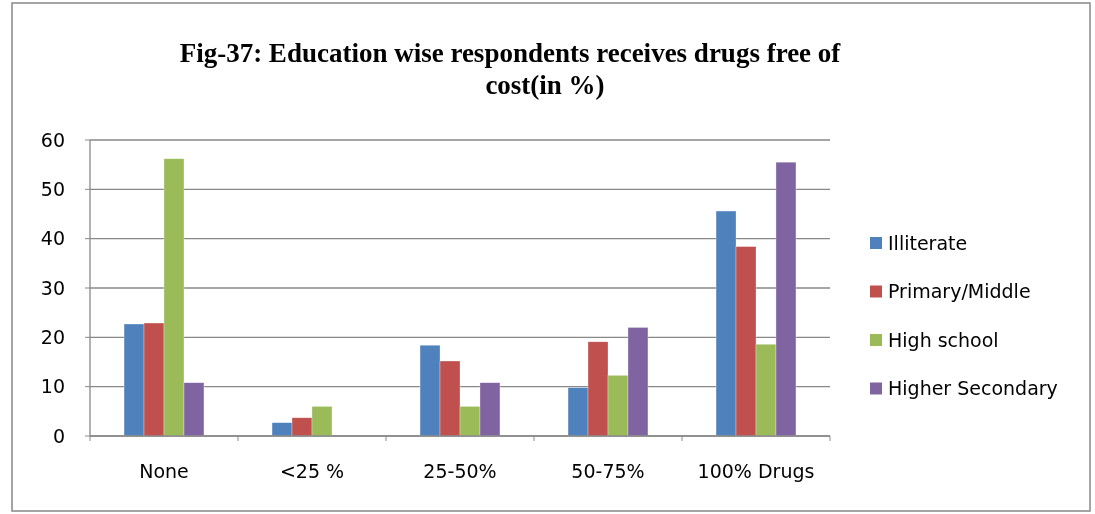 This screenshot has height=514, width=1095. Describe the element at coordinates (943, 339) in the screenshot. I see `legend-label: High school` at that location.